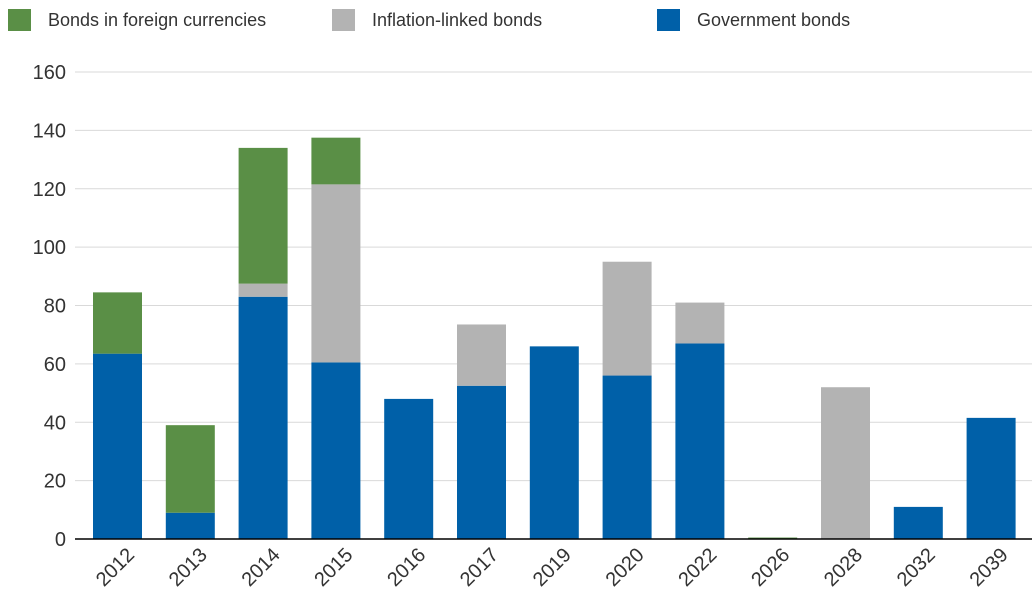  What do you see at coordinates (845, 463) in the screenshot?
I see `bar-inflation-linked-bonds-2028` at bounding box center [845, 463].